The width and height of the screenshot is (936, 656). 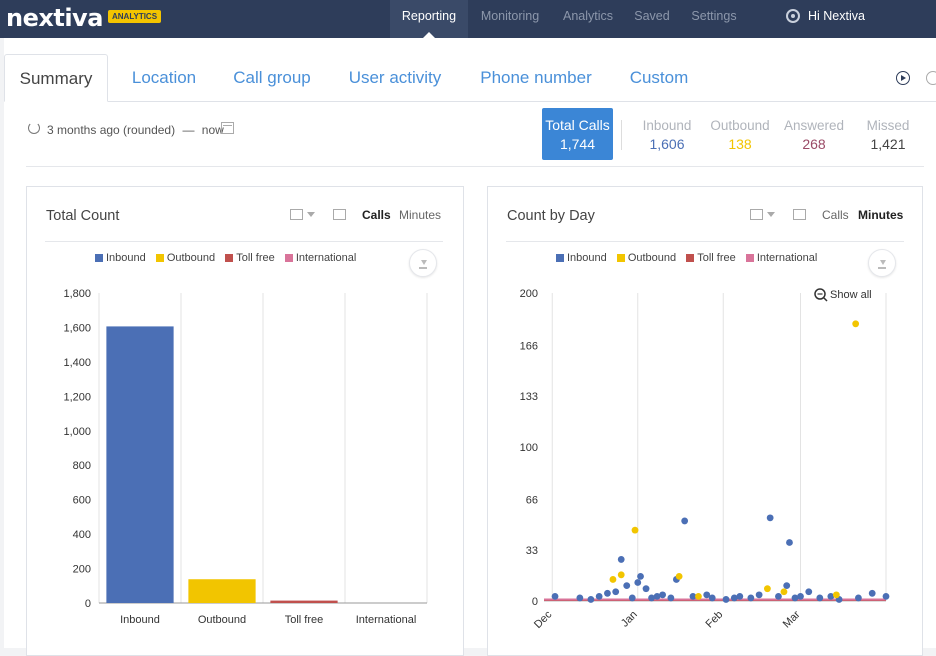 I want to click on nav-monitoring: Monitoring, so click(x=510, y=16).